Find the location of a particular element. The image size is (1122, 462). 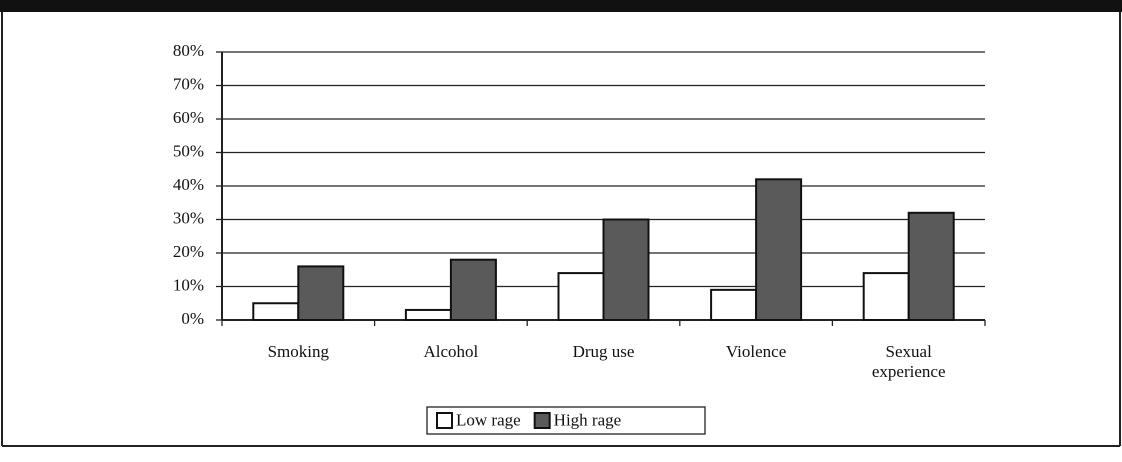

y-tick-label: 80% is located at coordinates (188, 50).